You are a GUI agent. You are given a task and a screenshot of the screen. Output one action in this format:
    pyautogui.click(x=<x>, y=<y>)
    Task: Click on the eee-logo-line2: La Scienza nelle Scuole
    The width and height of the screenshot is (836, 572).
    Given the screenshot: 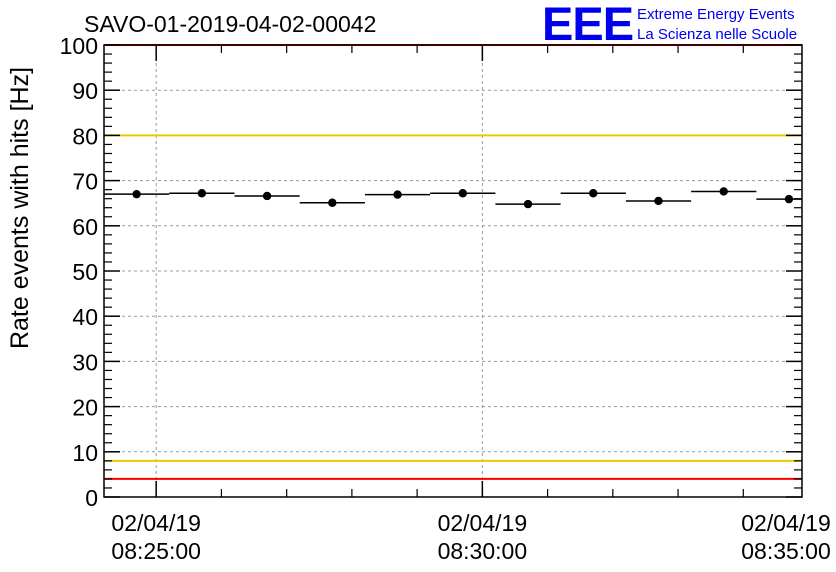 What is the action you would take?
    pyautogui.click(x=717, y=34)
    